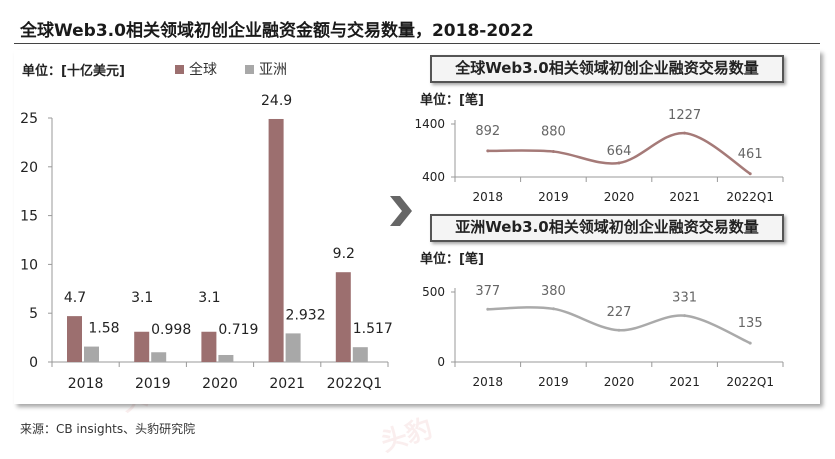 Image resolution: width=835 pixels, height=459 pixels. What do you see at coordinates (73, 71) in the screenshot?
I see `bar-unit-label: 单位：[十亿美元]` at bounding box center [73, 71].